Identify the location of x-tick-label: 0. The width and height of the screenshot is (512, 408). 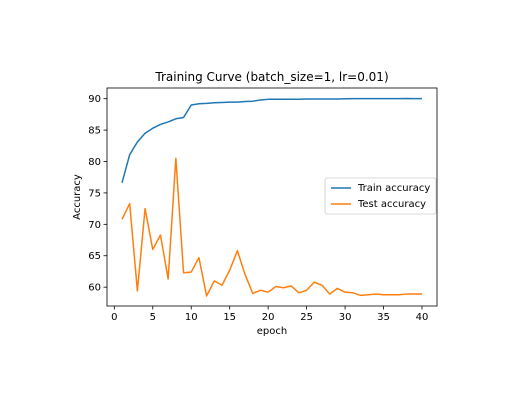
(114, 317).